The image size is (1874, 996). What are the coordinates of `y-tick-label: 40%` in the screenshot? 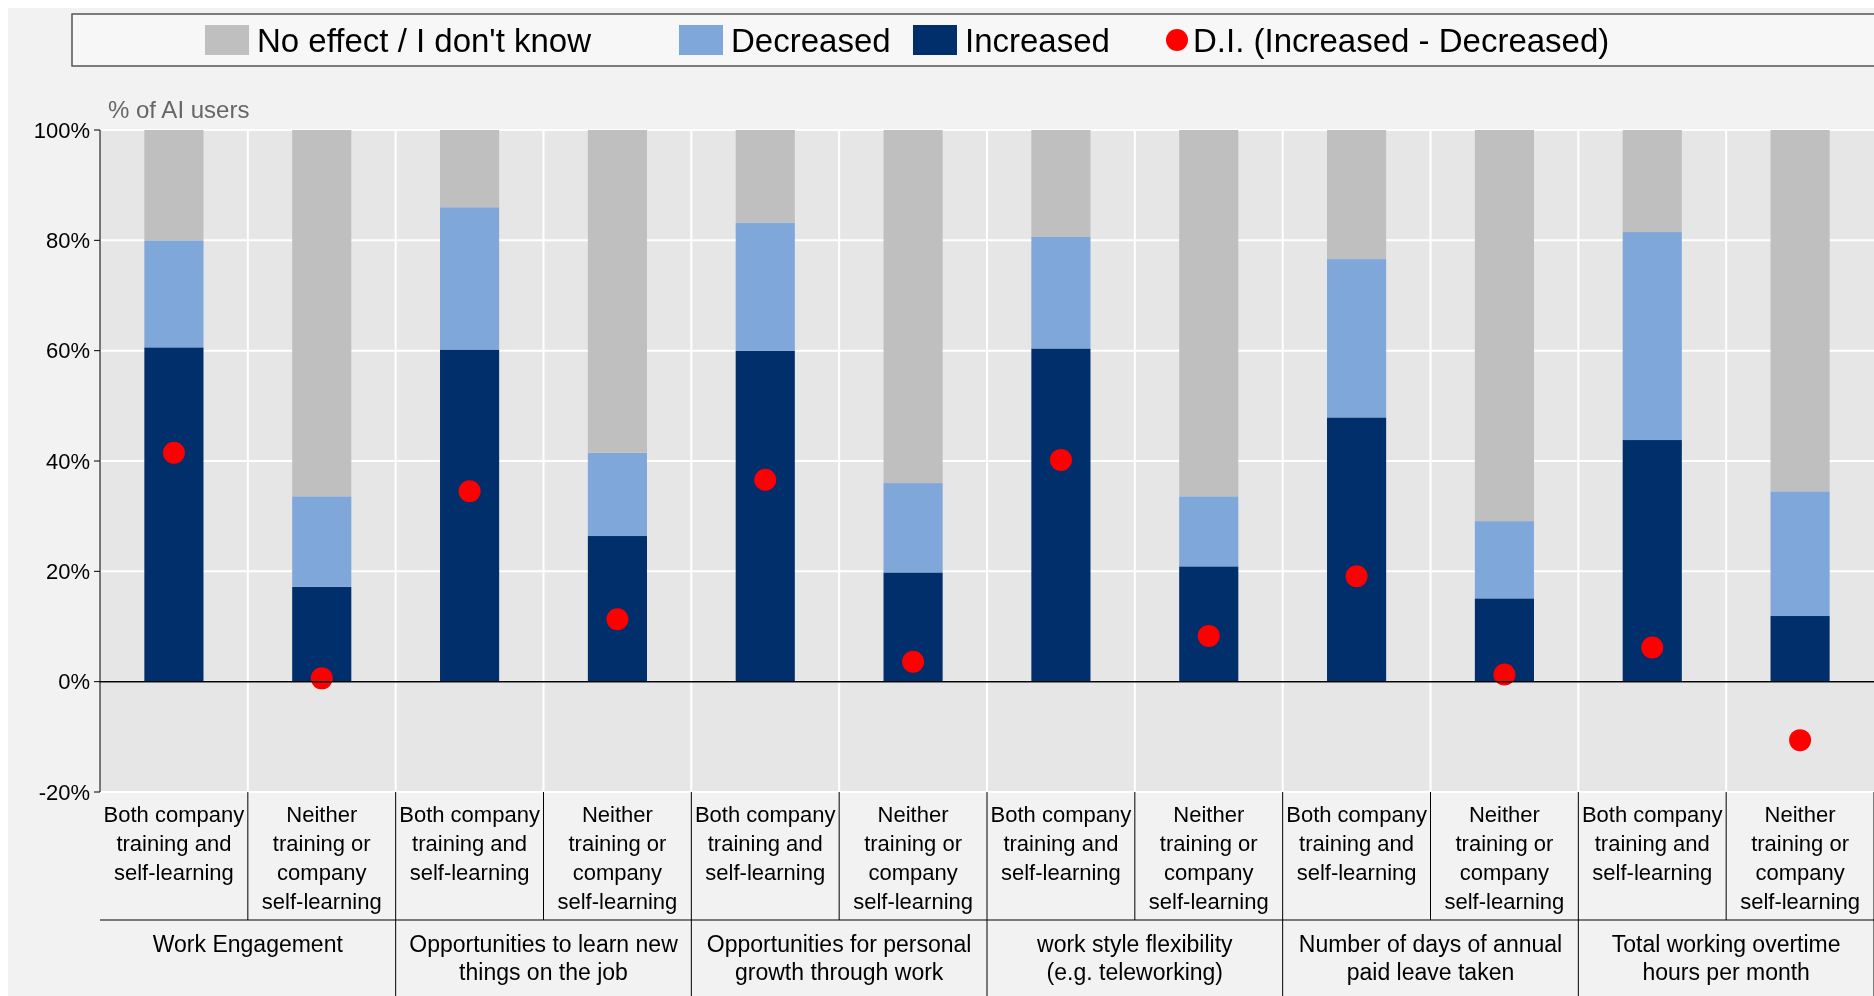 It's located at (67, 461).